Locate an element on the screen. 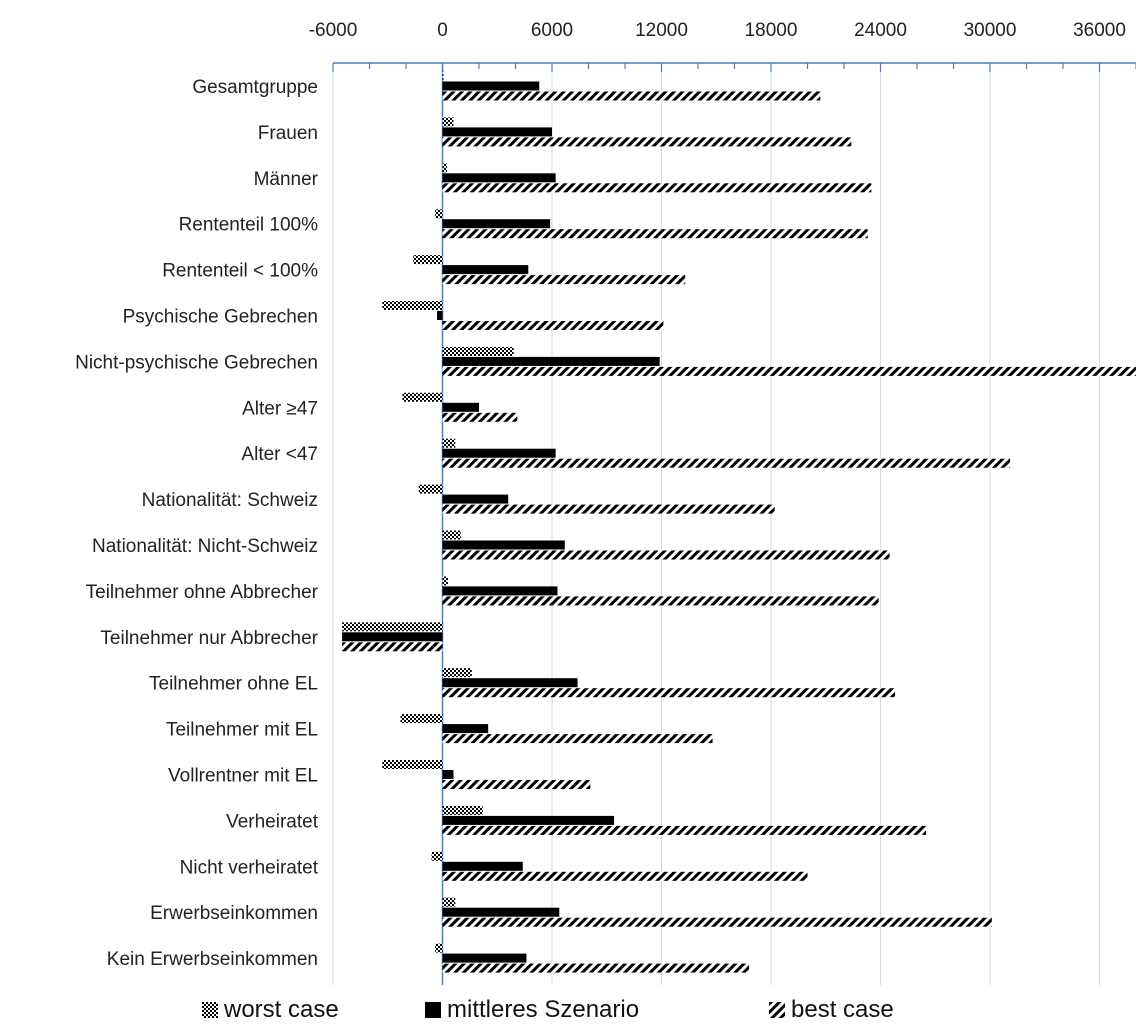  category-label: Erwerbseinkommen is located at coordinates (234, 913).